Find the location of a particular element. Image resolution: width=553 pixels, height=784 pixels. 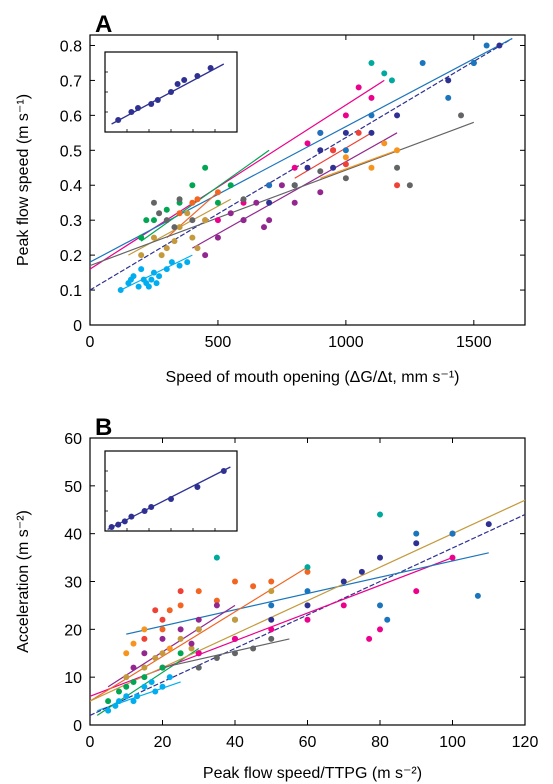

y-tick-label: 0.2 is located at coordinates (71, 256).